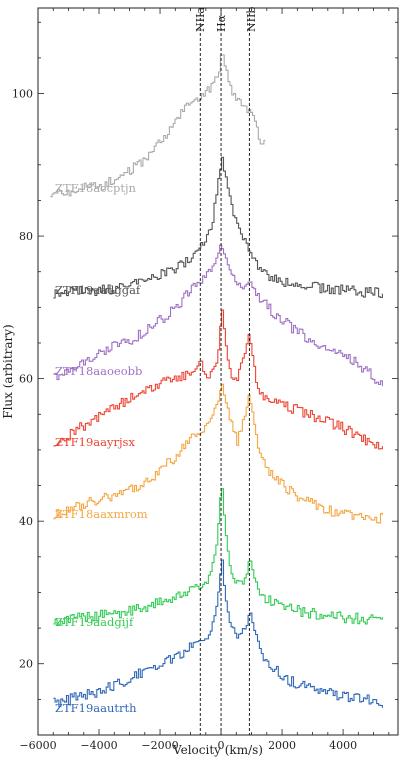 This screenshot has height=762, width=407. What do you see at coordinates (224, 371) in the screenshot?
I see `emission-line-markers` at bounding box center [224, 371].